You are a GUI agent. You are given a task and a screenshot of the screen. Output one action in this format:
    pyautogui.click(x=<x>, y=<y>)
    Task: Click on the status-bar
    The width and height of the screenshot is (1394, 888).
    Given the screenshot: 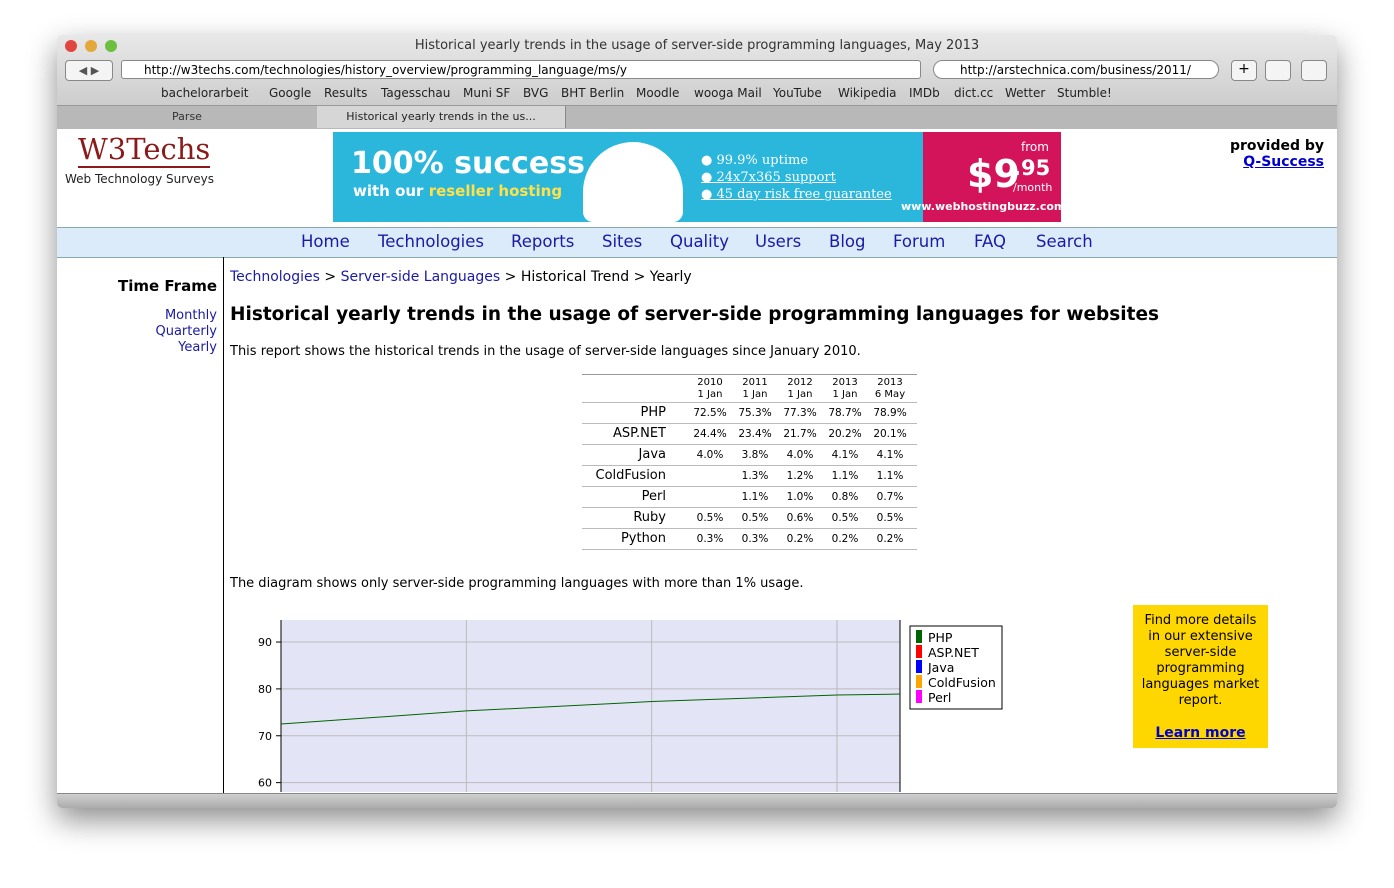 What is the action you would take?
    pyautogui.click(x=697, y=800)
    